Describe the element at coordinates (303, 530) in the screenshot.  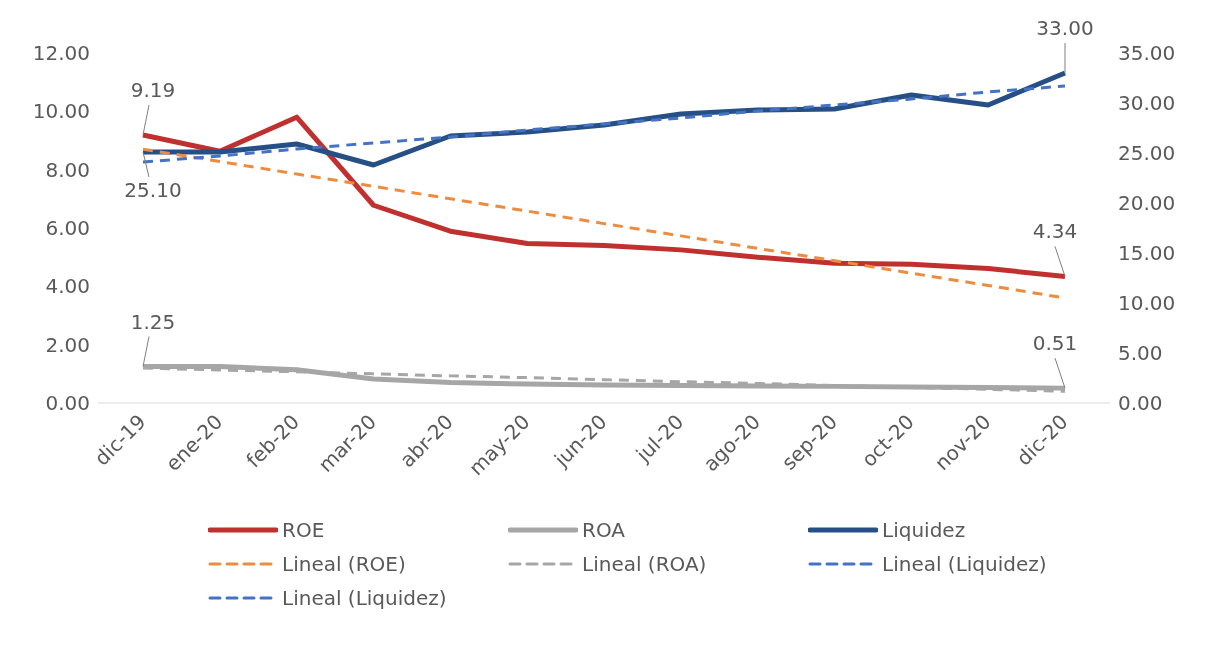
I see `legend-label: ROE` at that location.